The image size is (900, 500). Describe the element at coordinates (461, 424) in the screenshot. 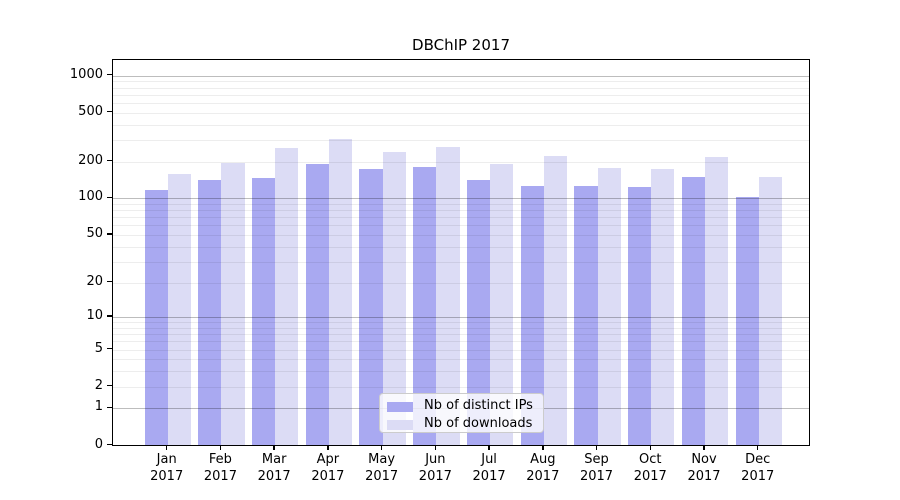

I see `legend-item-downloads: Nb of downloads` at that location.